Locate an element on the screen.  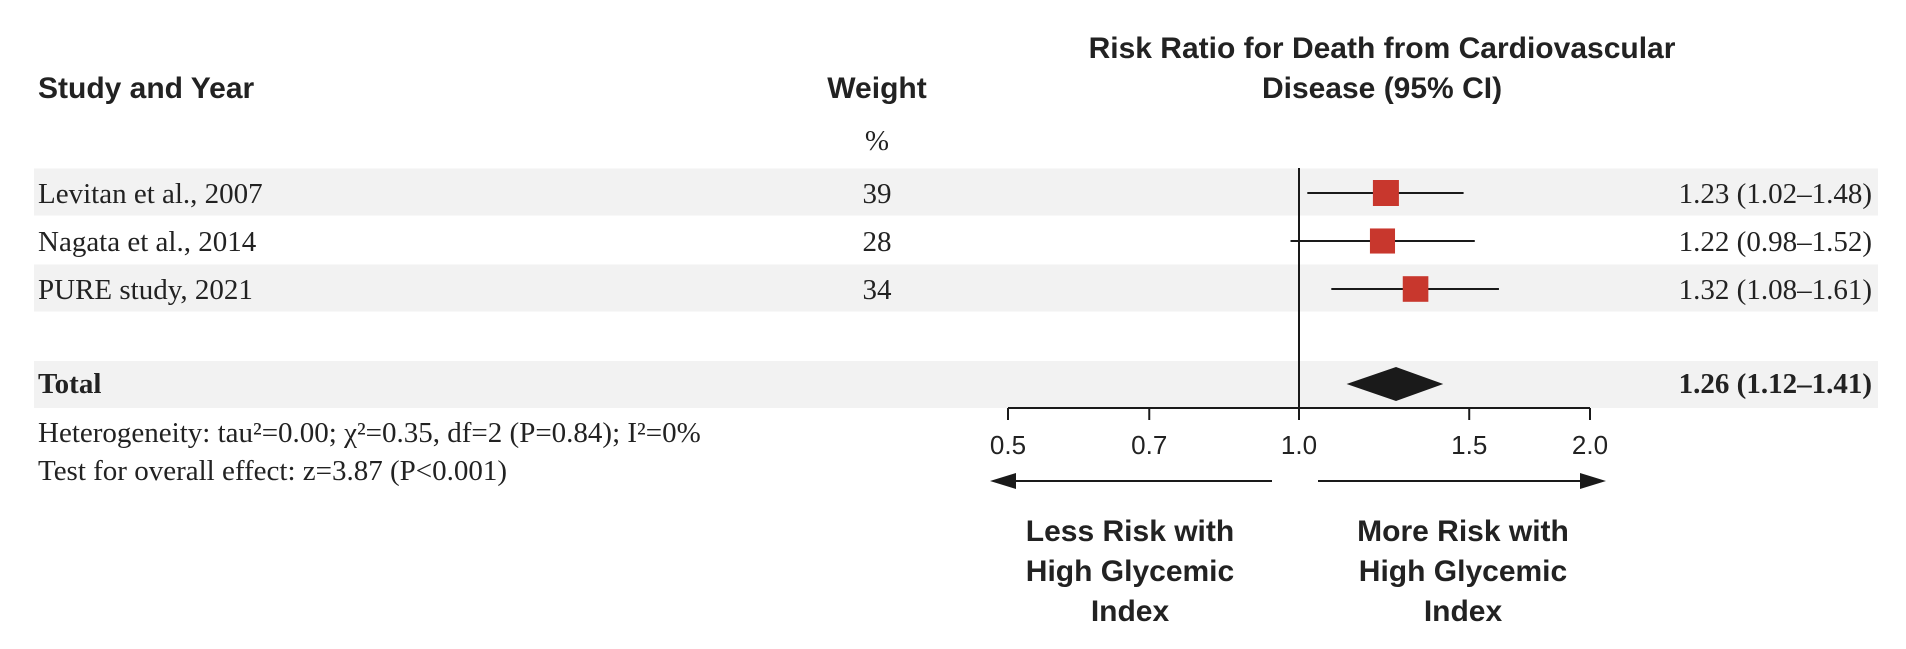
study-estimate: 1.32 (1.08–1.61) is located at coordinates (1775, 290).